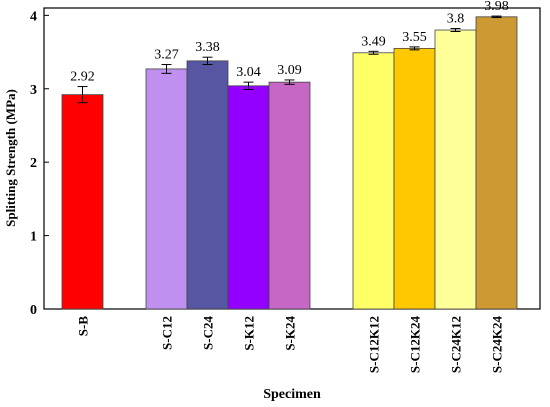 Image resolution: width=550 pixels, height=407 pixels. What do you see at coordinates (10, 158) in the screenshot?
I see `y-axis-label: Splitting Strength (MPa)` at bounding box center [10, 158].